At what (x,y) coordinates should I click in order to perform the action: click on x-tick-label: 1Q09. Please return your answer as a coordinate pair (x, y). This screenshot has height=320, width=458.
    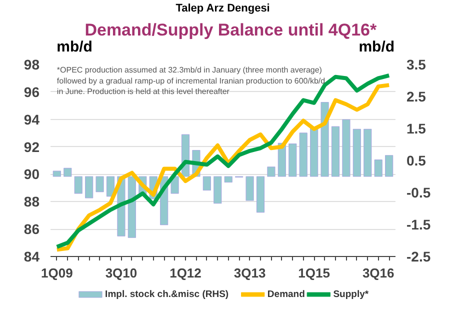
    Looking at the image, I should click on (57, 273).